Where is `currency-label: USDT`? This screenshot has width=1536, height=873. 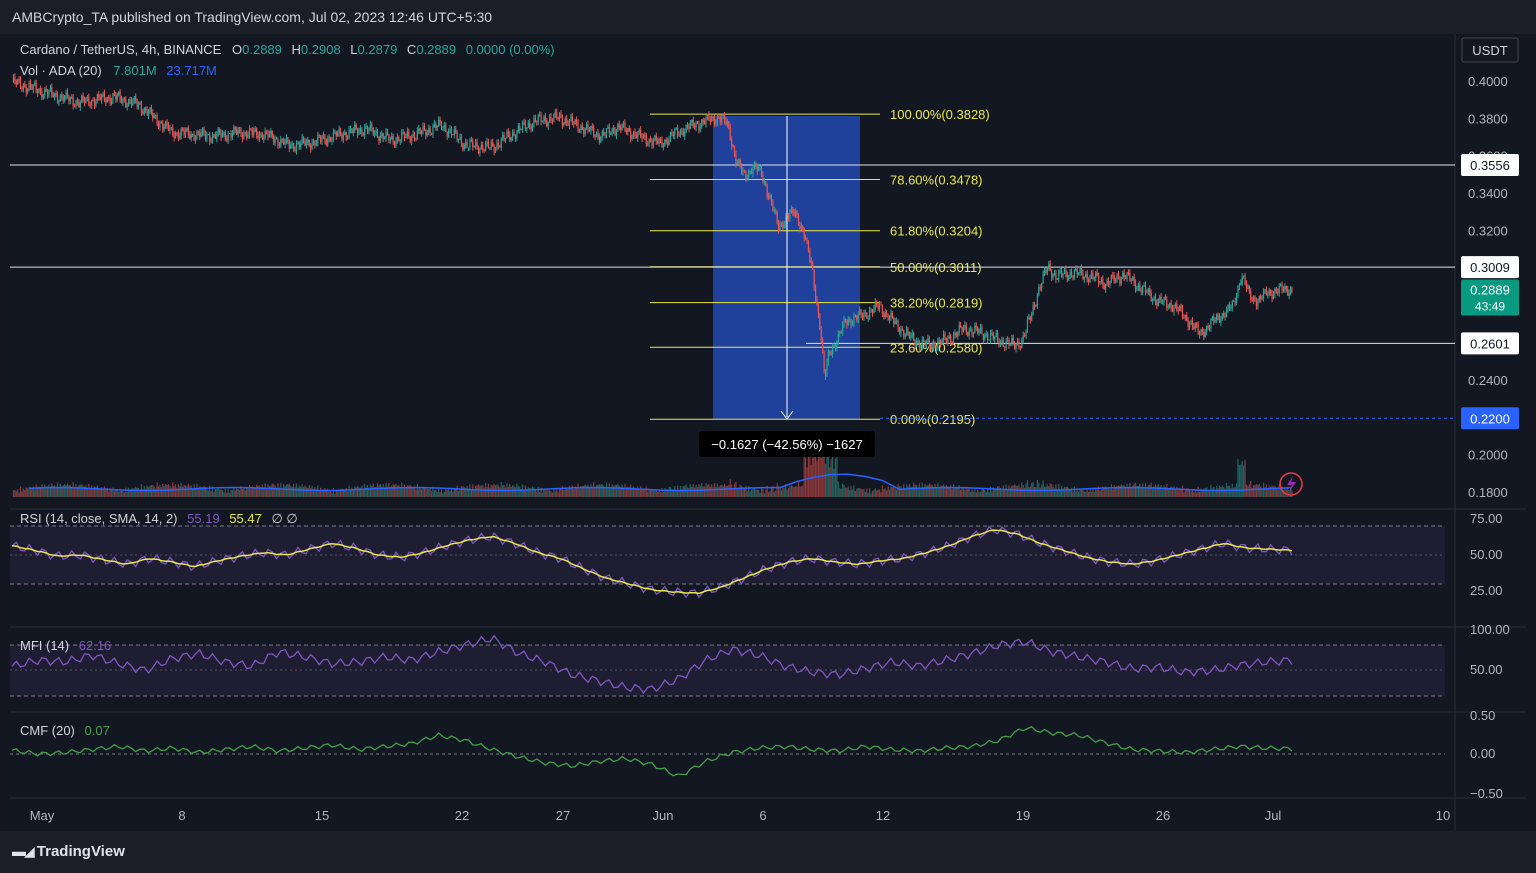
currency-label: USDT is located at coordinates (1489, 50).